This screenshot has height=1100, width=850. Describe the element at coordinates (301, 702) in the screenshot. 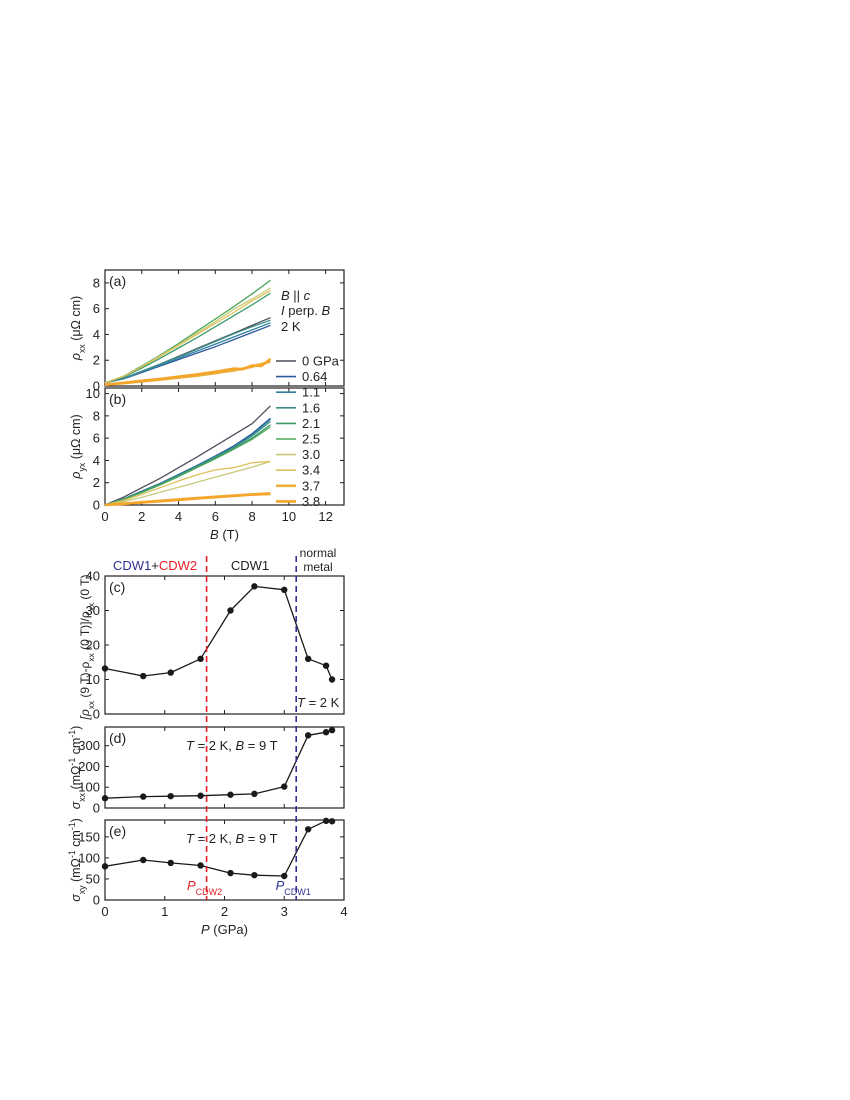

I see `annotation-T: T` at that location.